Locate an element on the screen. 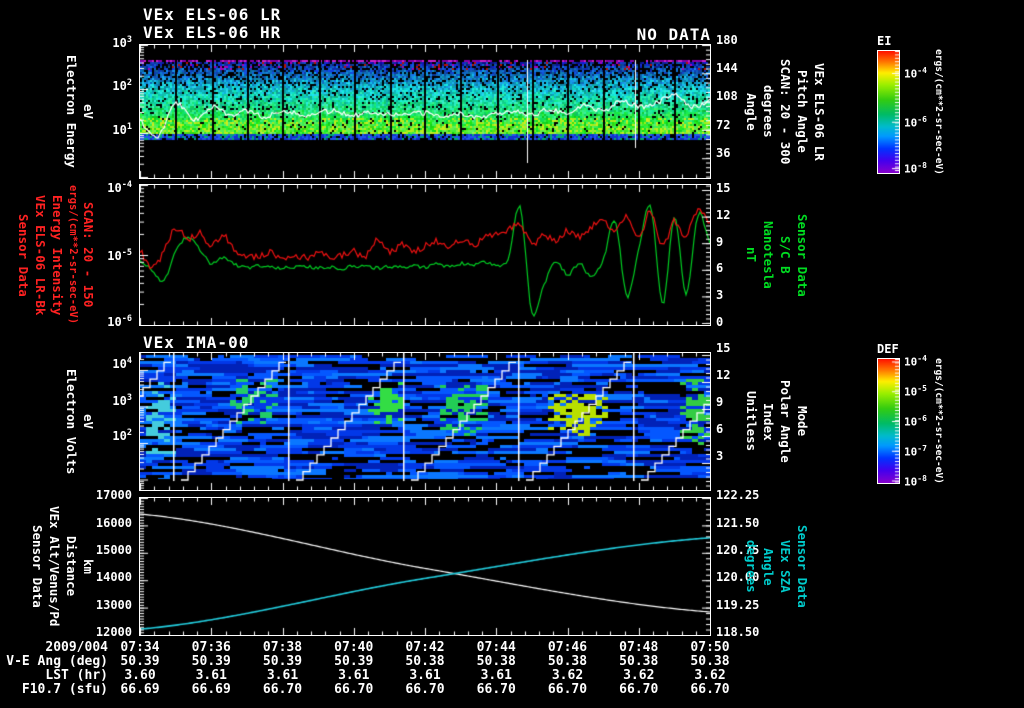  p3-left-tick-labels: 104 103 102 is located at coordinates (105, 421).